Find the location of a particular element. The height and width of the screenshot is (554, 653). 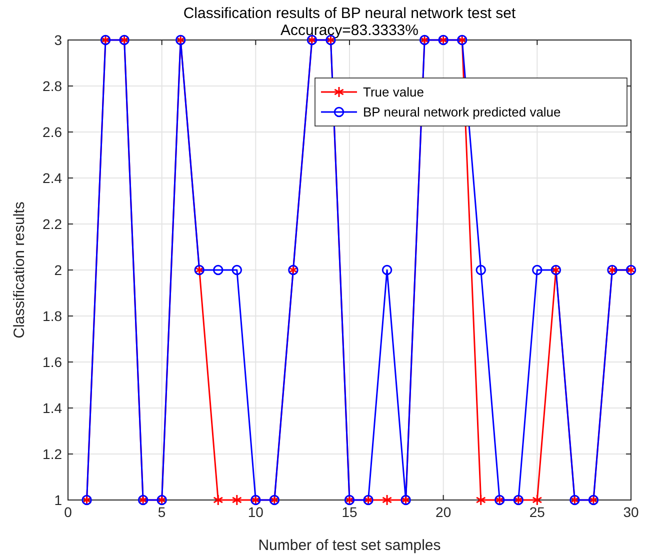

y-tick-label: 2.4 is located at coordinates (52, 178).